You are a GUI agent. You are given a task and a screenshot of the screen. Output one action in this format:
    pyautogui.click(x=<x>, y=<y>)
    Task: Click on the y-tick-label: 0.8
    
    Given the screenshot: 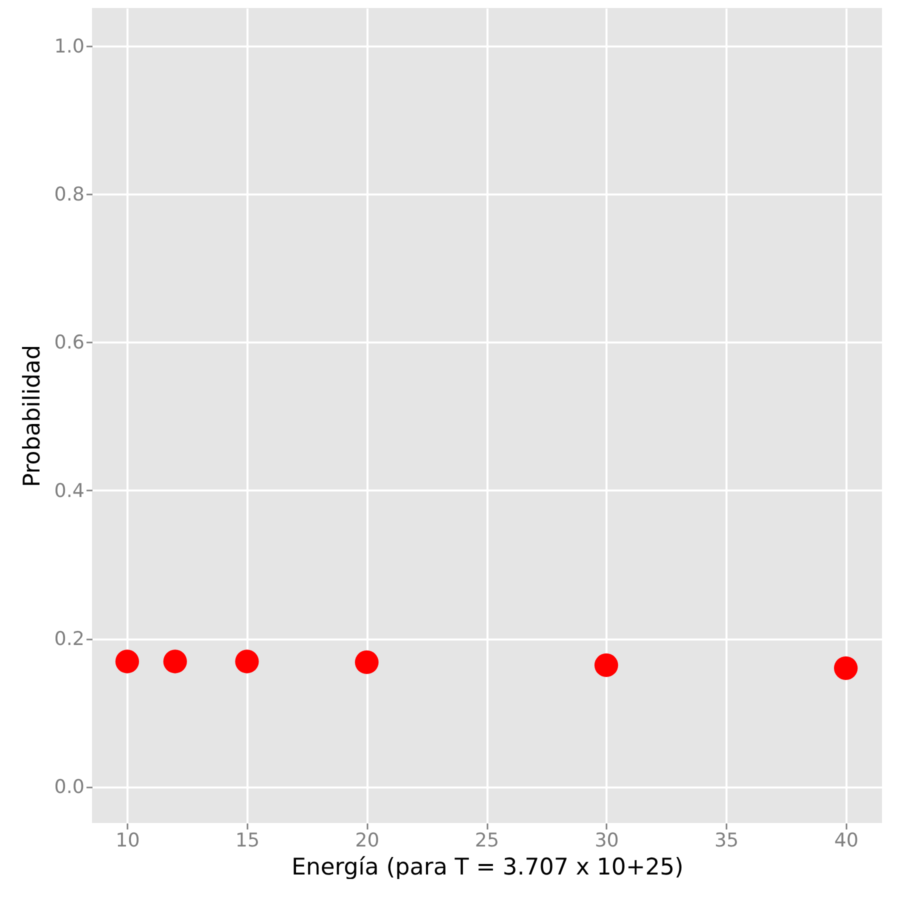 What is the action you would take?
    pyautogui.click(x=69, y=194)
    